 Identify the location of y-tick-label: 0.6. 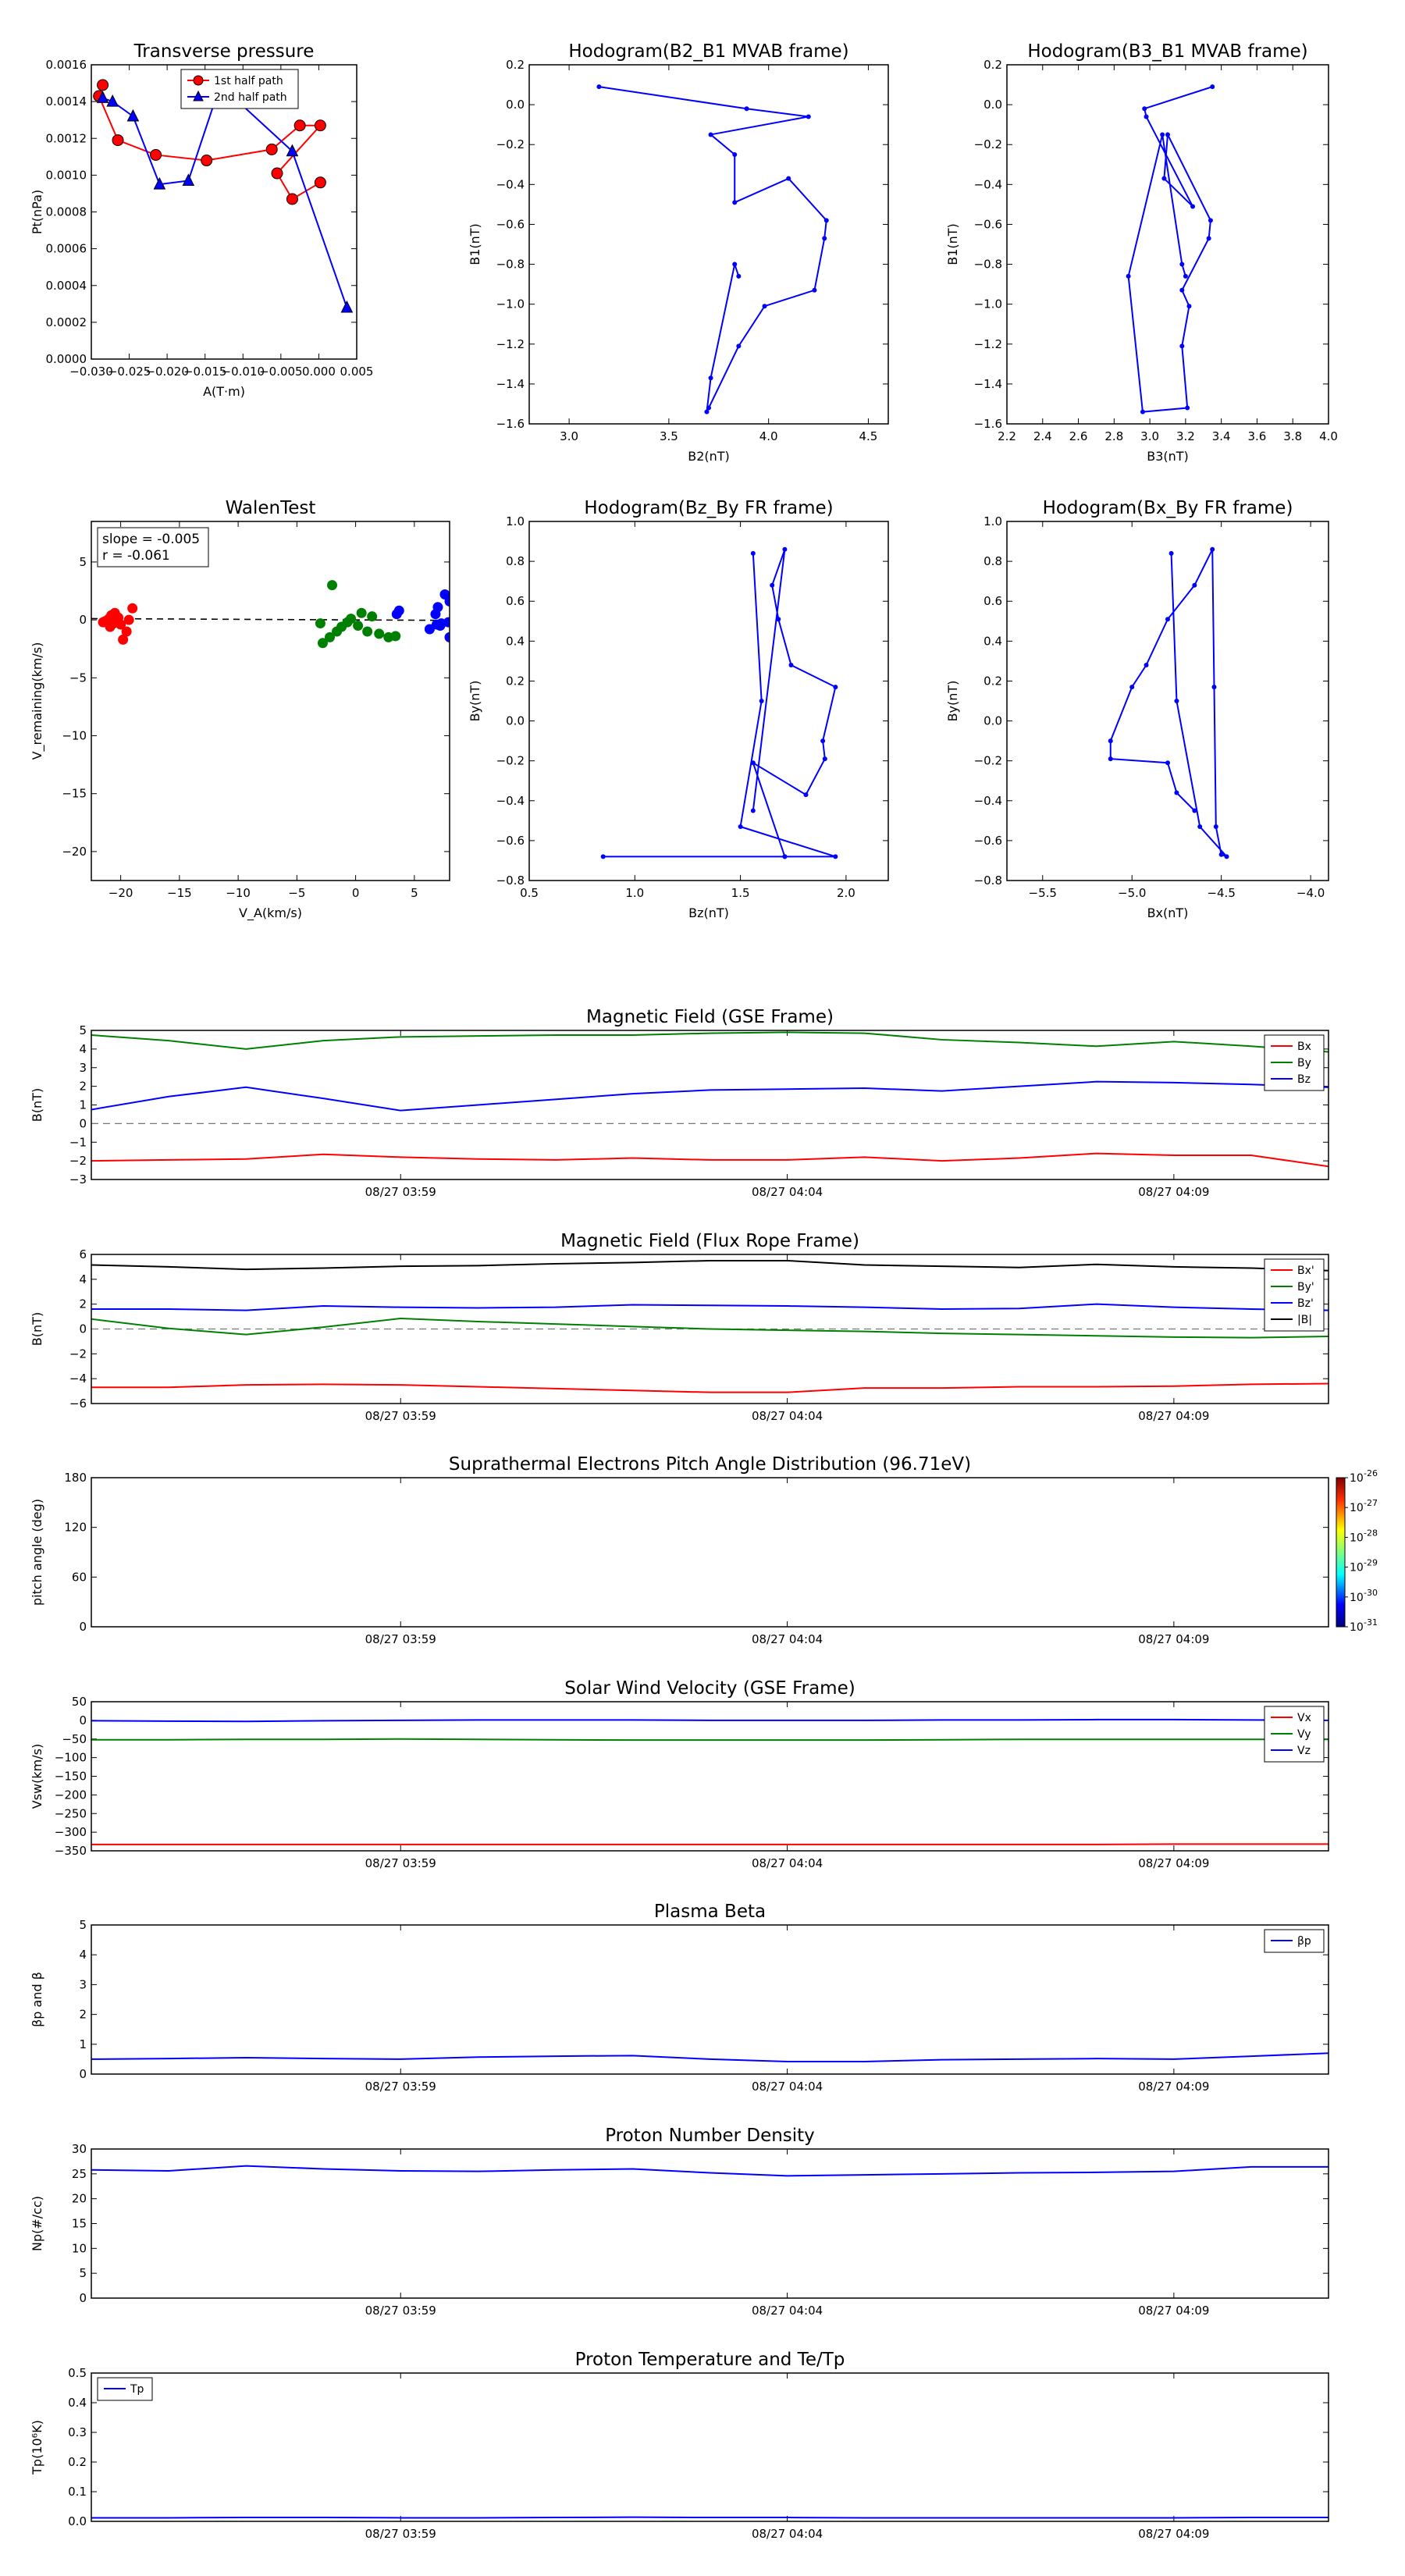
(993, 601).